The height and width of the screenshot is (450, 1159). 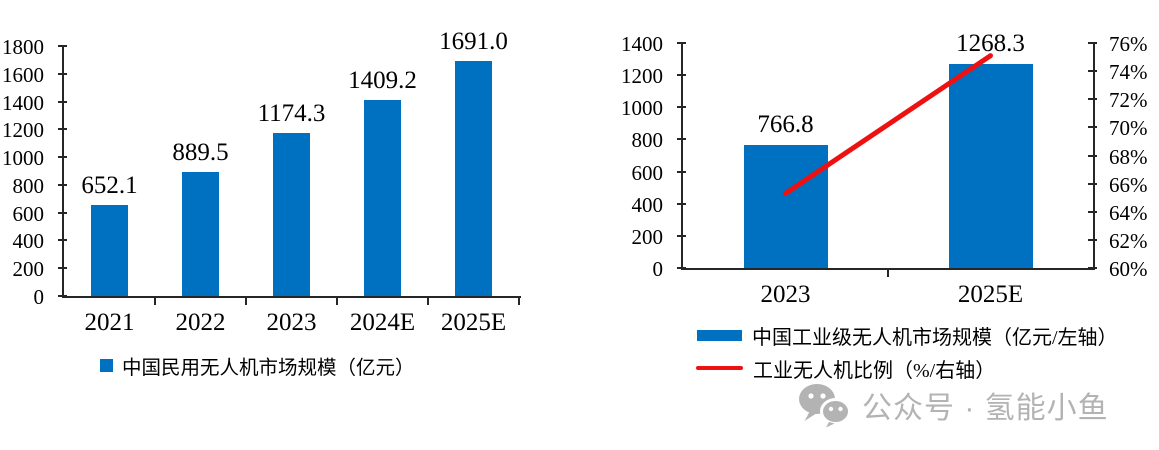 What do you see at coordinates (935, 337) in the screenshot?
I see `chart2-bar-legend-label: 中国工业级无人机市场规模（亿元/左轴）` at bounding box center [935, 337].